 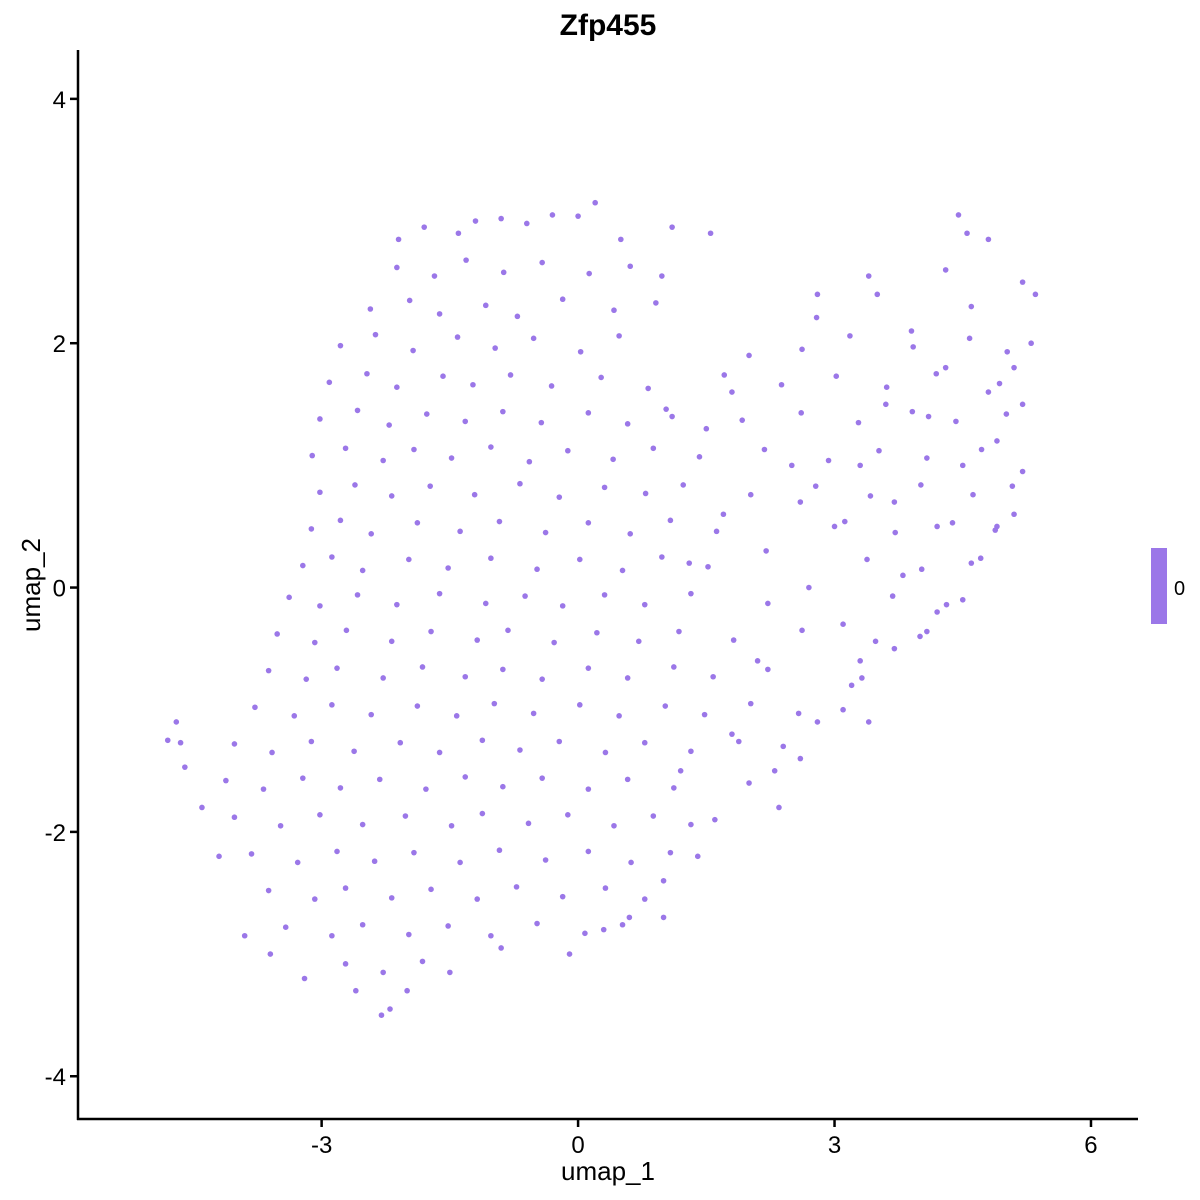 I want to click on y-tick-label: 0, so click(x=59, y=589).